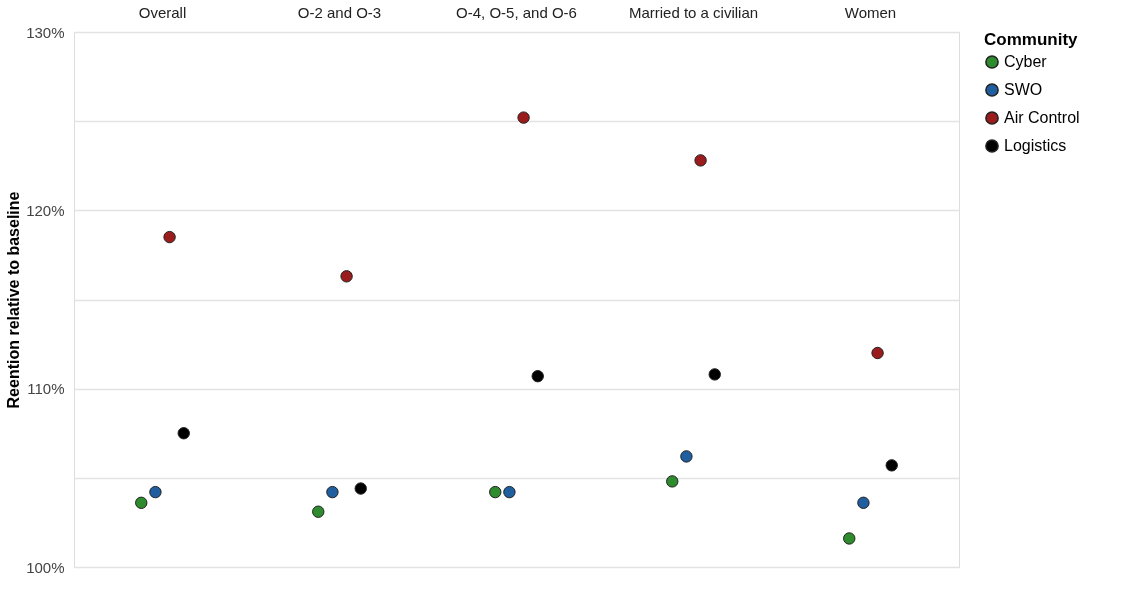  What do you see at coordinates (339, 12) in the screenshot?
I see `x-tick-label: O-2 and O-3` at bounding box center [339, 12].